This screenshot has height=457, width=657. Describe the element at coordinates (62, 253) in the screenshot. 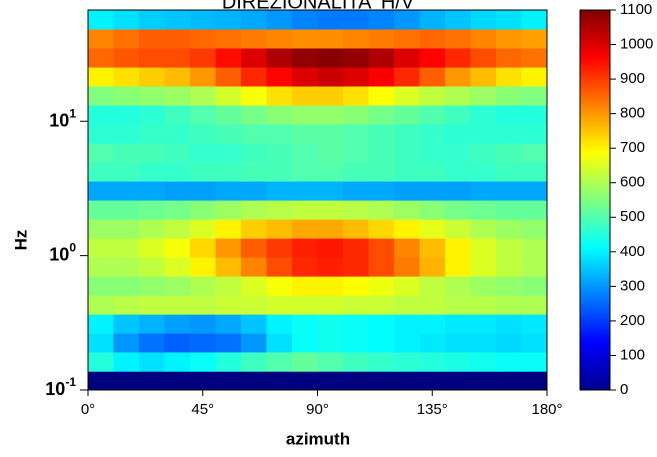

I see `y-tick-label: 10⁰` at that location.